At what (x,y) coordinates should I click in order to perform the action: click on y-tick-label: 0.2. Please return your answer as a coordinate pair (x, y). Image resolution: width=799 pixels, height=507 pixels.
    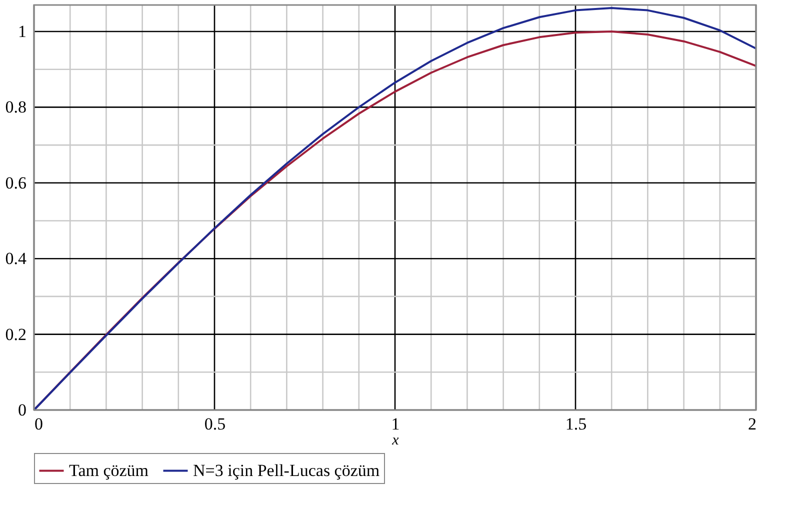
    Looking at the image, I should click on (15, 334).